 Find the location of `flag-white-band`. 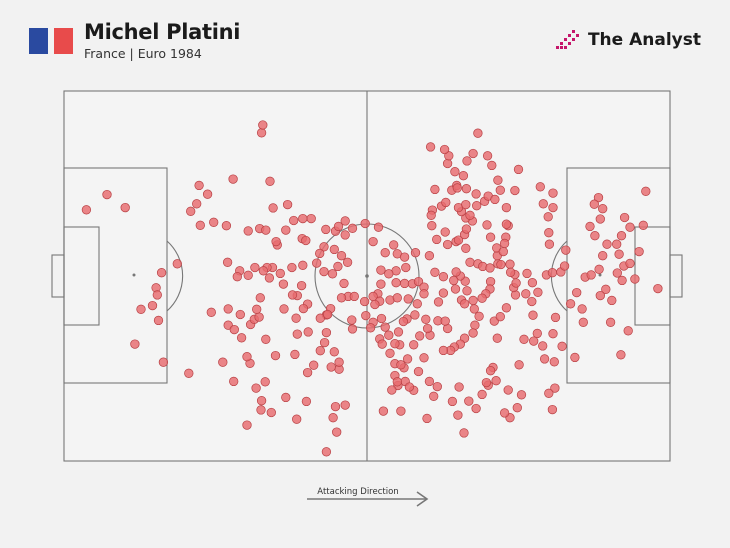

flag-white-band is located at coordinates (51, 41).